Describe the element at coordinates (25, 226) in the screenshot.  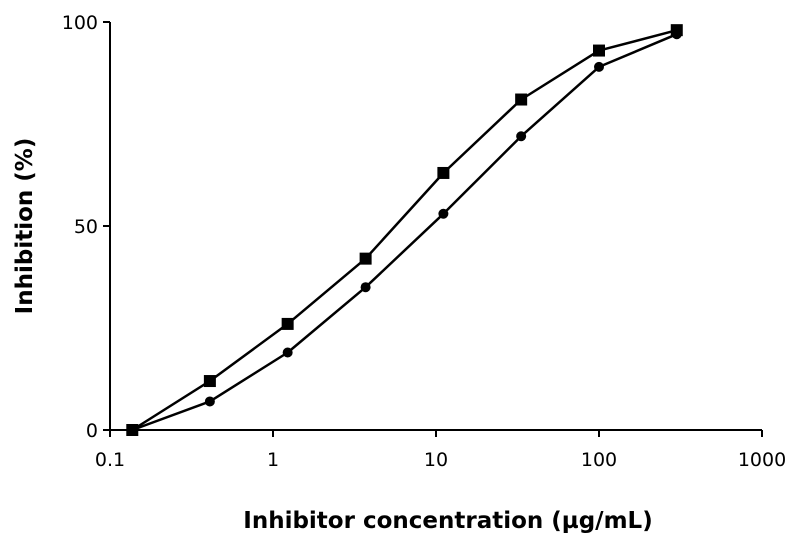
I see `y-axis-title: Inhibition (%)` at that location.